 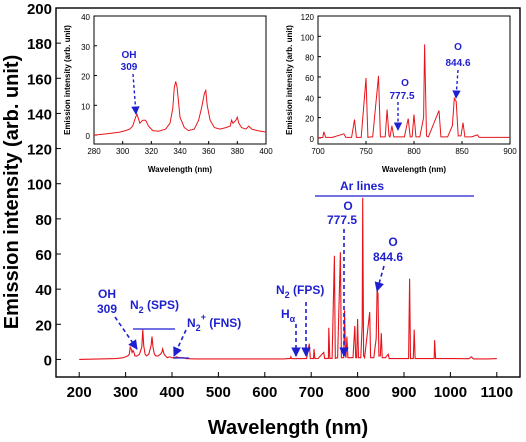 What do you see at coordinates (43, 290) in the screenshot?
I see `main-y-tick-label: 40` at bounding box center [43, 290].